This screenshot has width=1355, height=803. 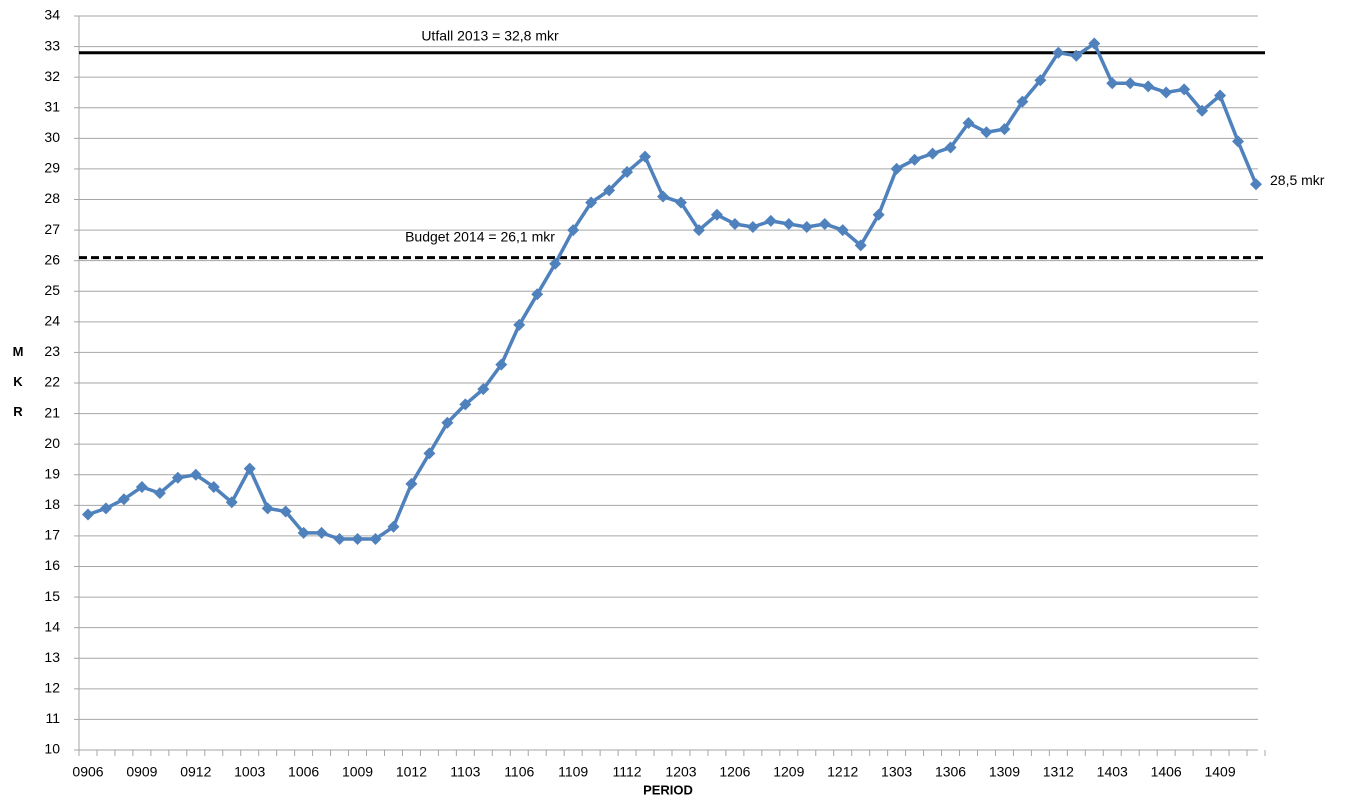 What do you see at coordinates (52, 15) in the screenshot?
I see `y-tick-label: 34` at bounding box center [52, 15].